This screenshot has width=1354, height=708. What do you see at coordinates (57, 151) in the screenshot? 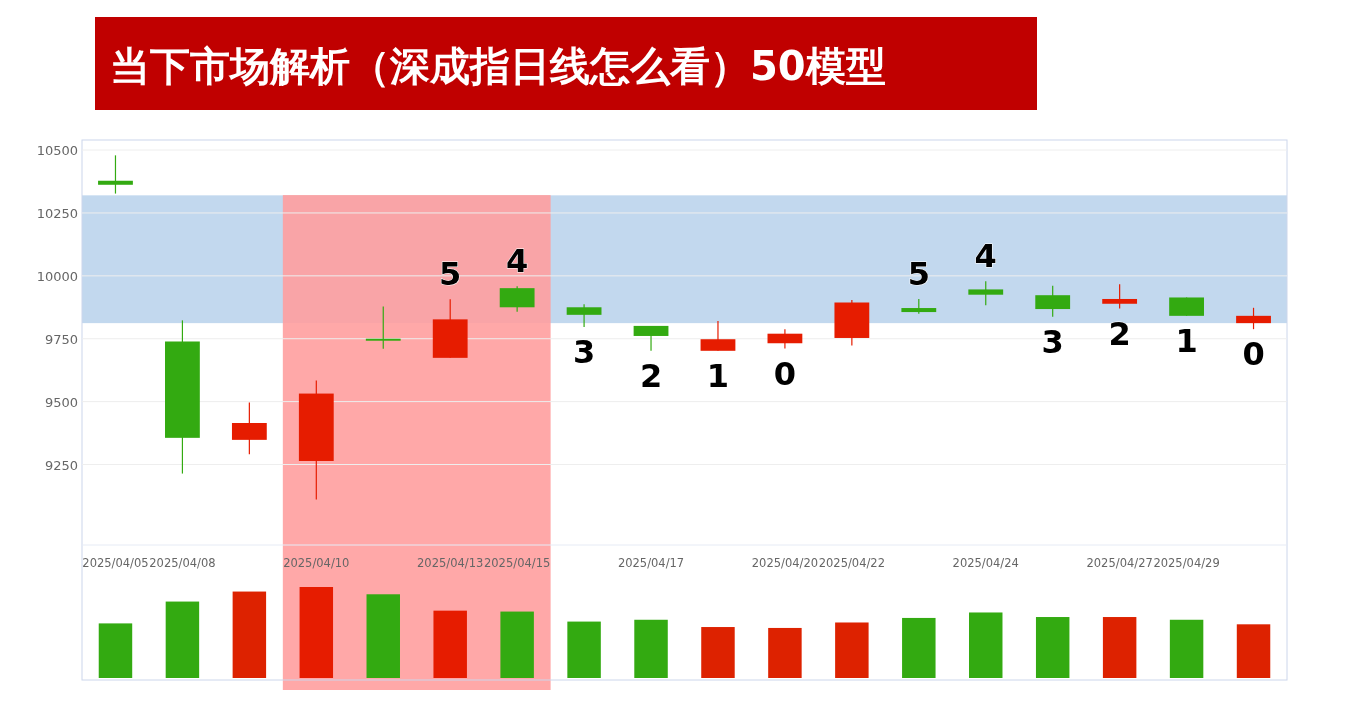
I see `y-tick-label: 10500` at bounding box center [57, 151].